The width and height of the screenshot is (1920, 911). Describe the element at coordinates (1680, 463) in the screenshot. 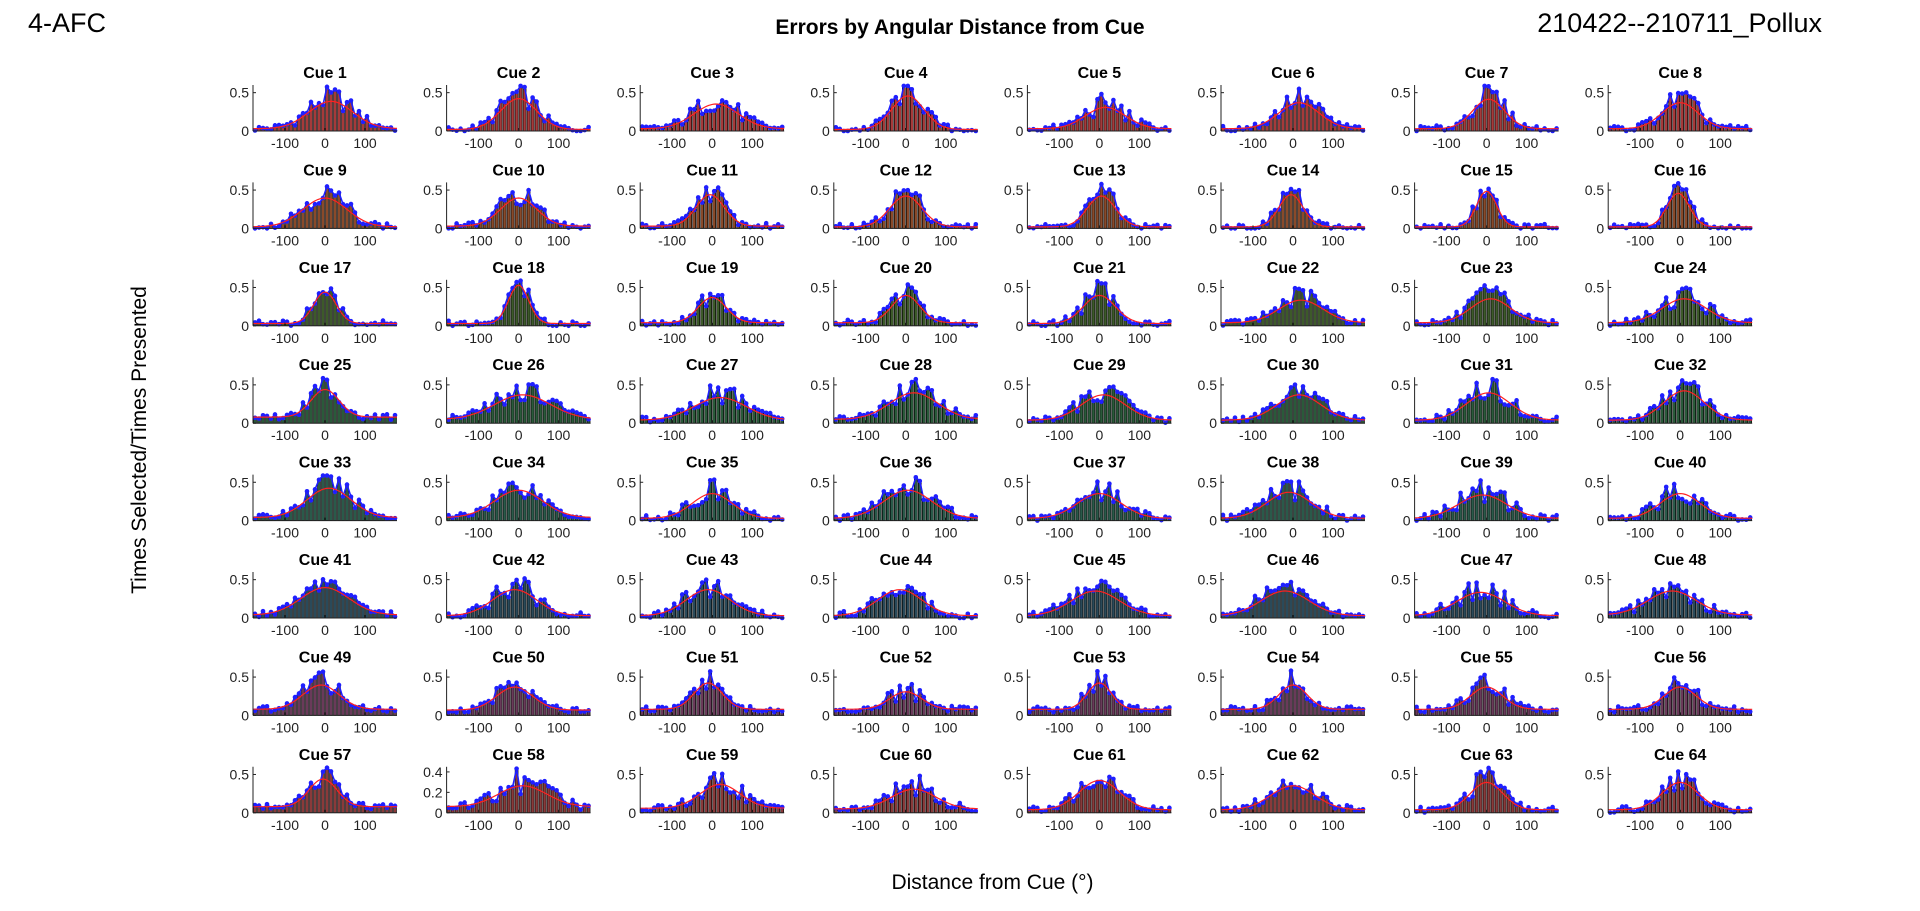

I see `panel-title: Cue 40` at that location.